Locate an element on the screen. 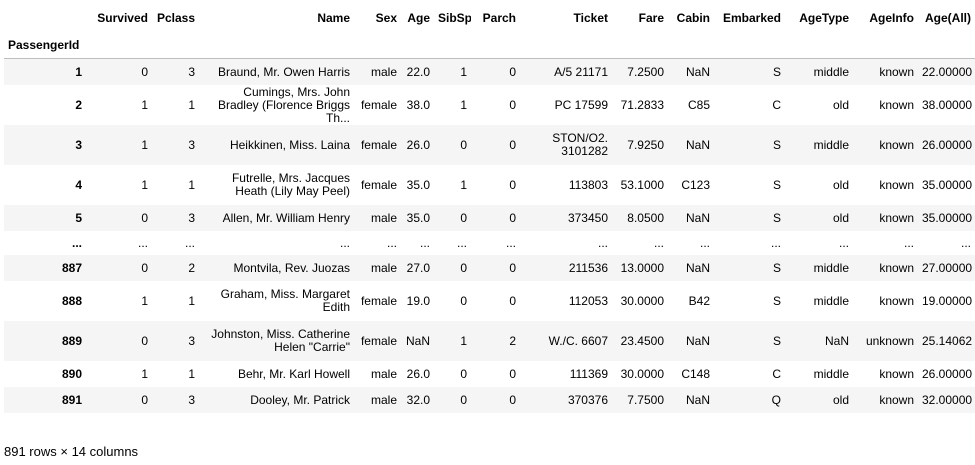 The width and height of the screenshot is (975, 465). cell-parch: 2 is located at coordinates (512, 340).